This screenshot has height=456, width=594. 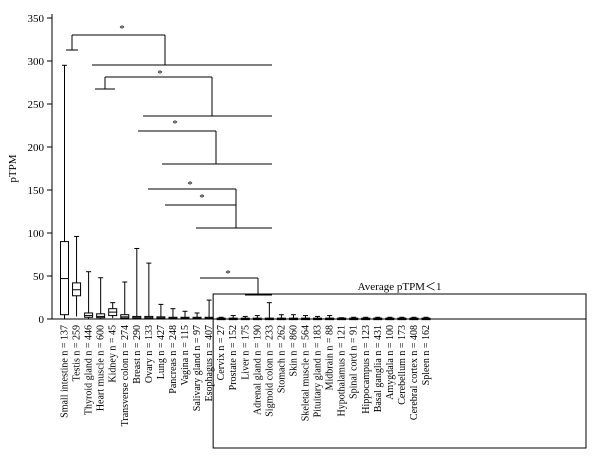 What do you see at coordinates (36, 19) in the screenshot?
I see `y-tick-label: 350` at bounding box center [36, 19].